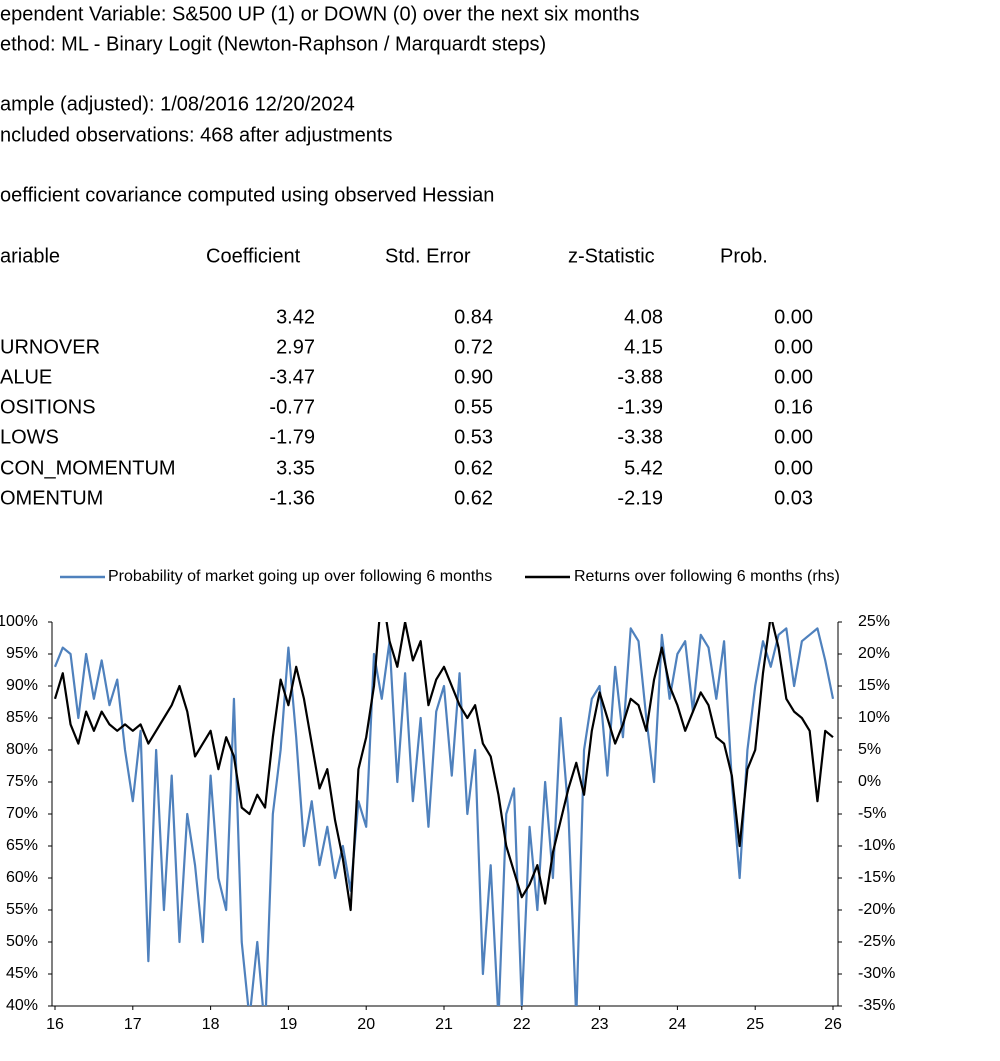 This screenshot has width=1000, height=1061. Describe the element at coordinates (22, 1005) in the screenshot. I see `y-tick-label: 40%` at that location.